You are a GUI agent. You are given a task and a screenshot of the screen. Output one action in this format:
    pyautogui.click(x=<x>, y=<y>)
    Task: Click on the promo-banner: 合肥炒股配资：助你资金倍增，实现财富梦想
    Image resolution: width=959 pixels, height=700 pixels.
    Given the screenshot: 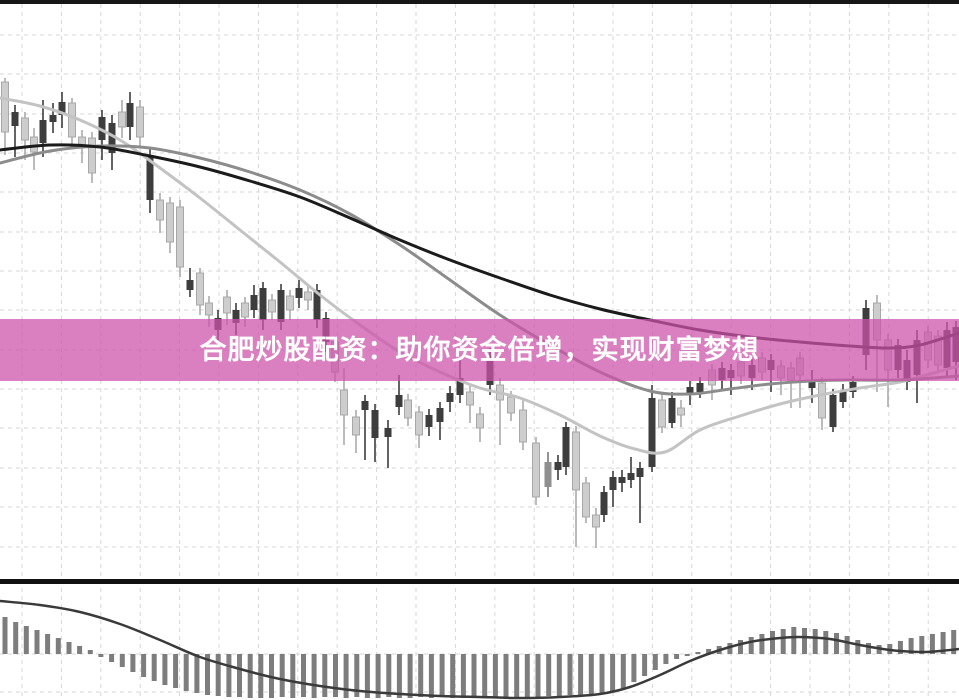 What is the action you would take?
    pyautogui.click(x=479, y=350)
    